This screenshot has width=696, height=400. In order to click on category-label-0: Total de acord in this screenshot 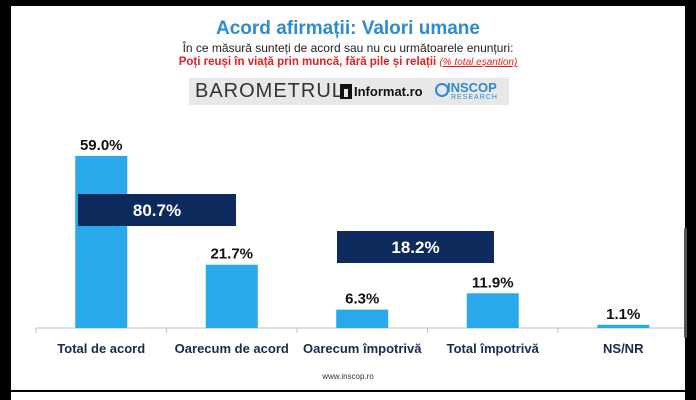, I will do `click(101, 348)`.